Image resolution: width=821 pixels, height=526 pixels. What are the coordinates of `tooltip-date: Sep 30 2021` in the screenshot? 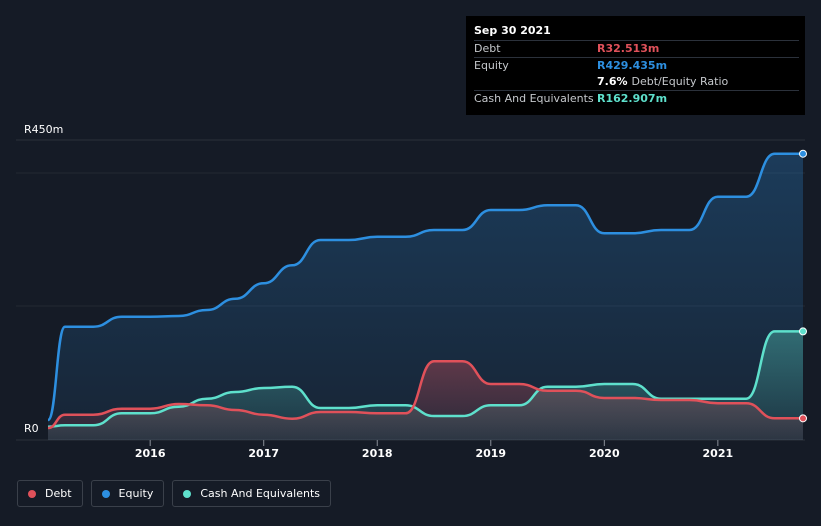 It's located at (512, 30).